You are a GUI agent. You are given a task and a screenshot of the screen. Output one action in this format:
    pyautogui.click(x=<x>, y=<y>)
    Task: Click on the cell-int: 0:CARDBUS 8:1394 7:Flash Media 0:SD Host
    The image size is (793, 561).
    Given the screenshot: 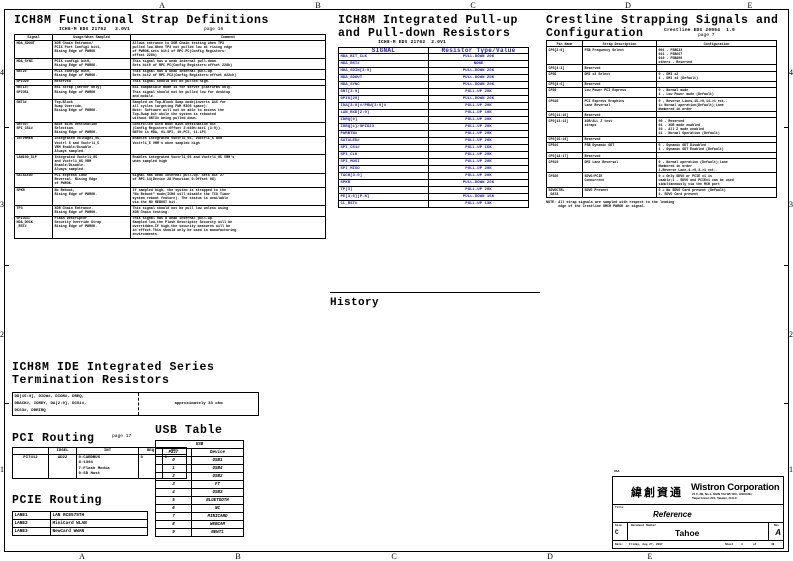 What is the action you would take?
    pyautogui.click(x=107, y=467)
    